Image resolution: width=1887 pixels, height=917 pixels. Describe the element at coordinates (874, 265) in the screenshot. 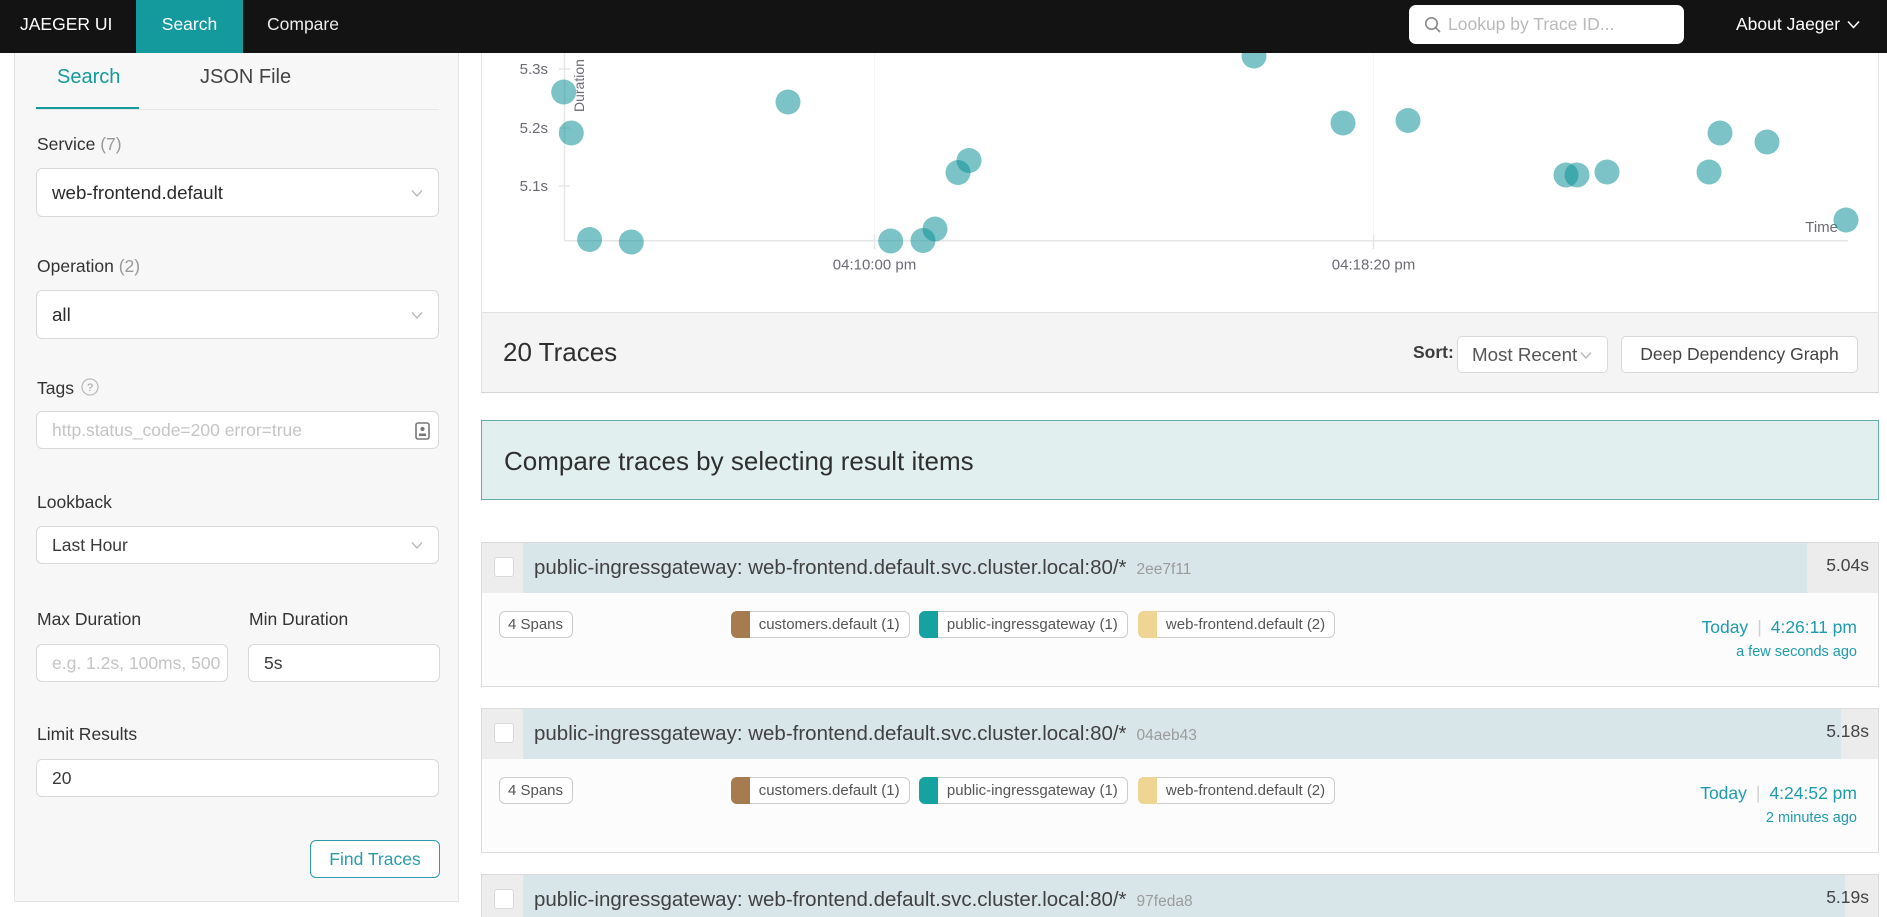

I see `svg-text: 04:10:00 pm` at that location.